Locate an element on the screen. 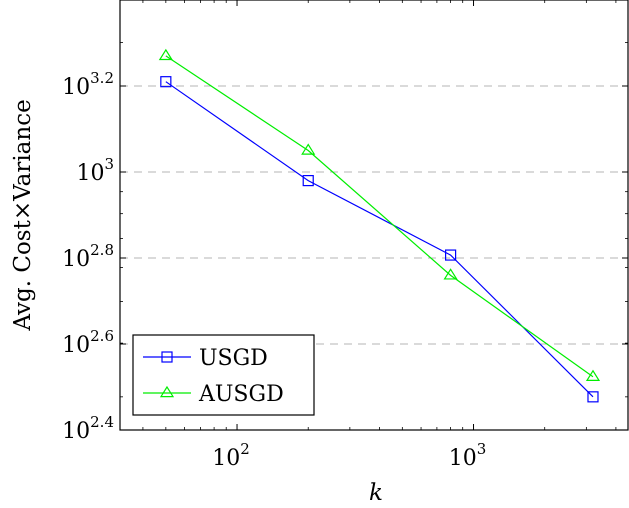 The image size is (629, 508). legend-label: USGD is located at coordinates (233, 358).